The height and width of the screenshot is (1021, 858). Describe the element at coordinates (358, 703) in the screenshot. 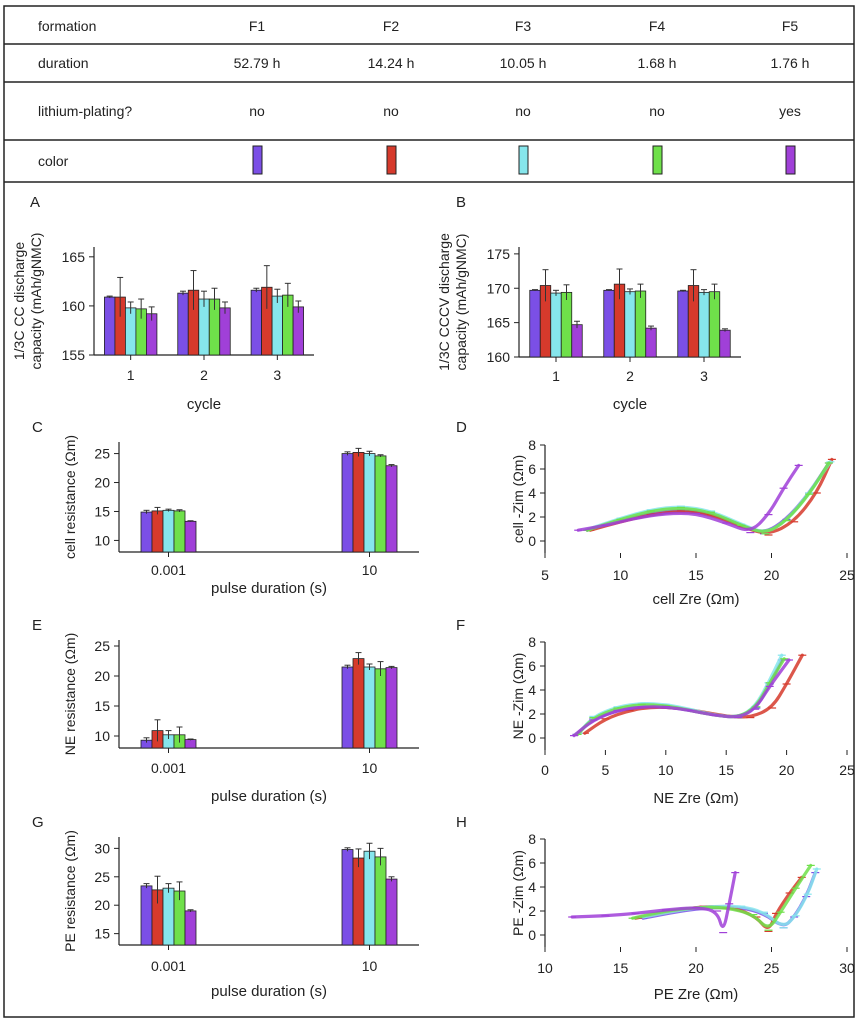

I see `chart-e-bar-f2` at that location.